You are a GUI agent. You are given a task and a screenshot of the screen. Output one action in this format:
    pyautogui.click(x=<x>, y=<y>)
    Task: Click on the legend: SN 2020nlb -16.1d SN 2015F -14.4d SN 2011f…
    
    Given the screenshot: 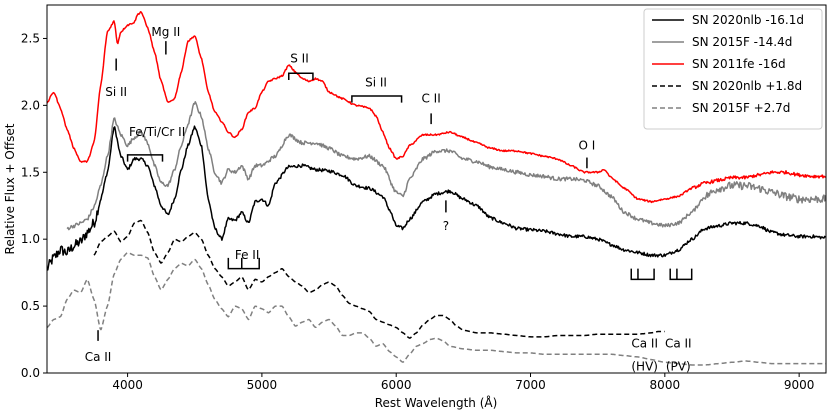 What is the action you would take?
    pyautogui.click(x=733, y=69)
    